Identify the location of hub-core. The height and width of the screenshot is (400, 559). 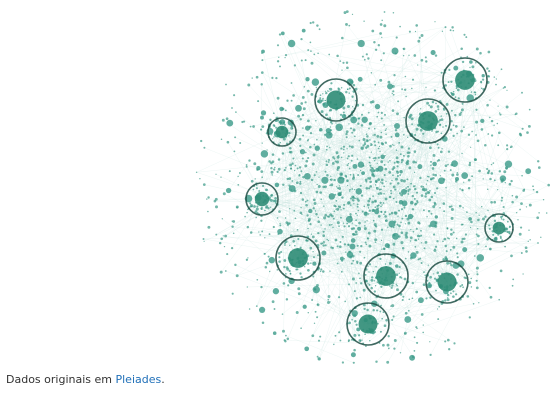
(499, 228).